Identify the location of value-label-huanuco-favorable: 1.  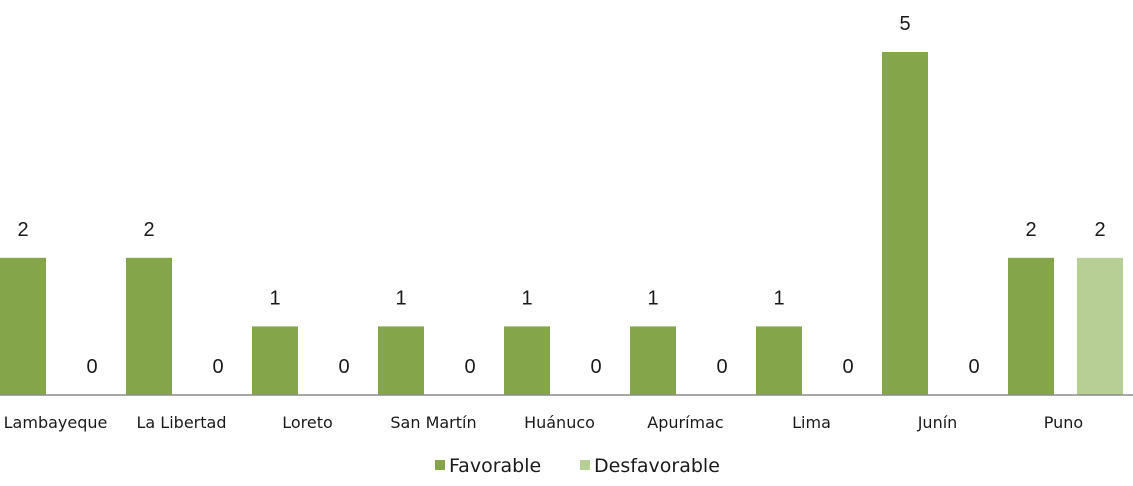
(526, 298).